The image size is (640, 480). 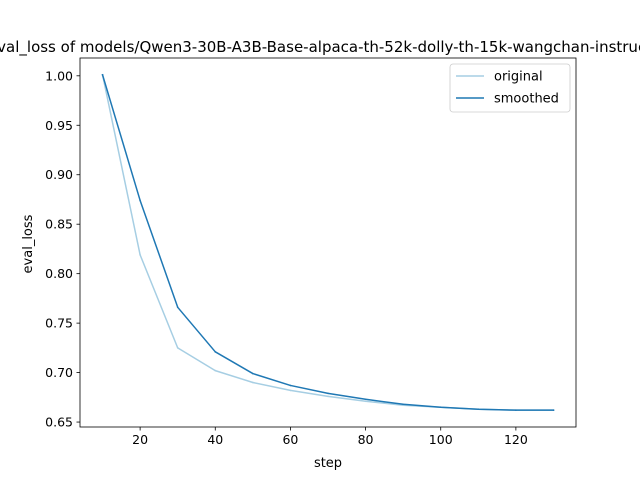 I want to click on y-tick-label-0.65: 0.65, so click(x=59, y=422).